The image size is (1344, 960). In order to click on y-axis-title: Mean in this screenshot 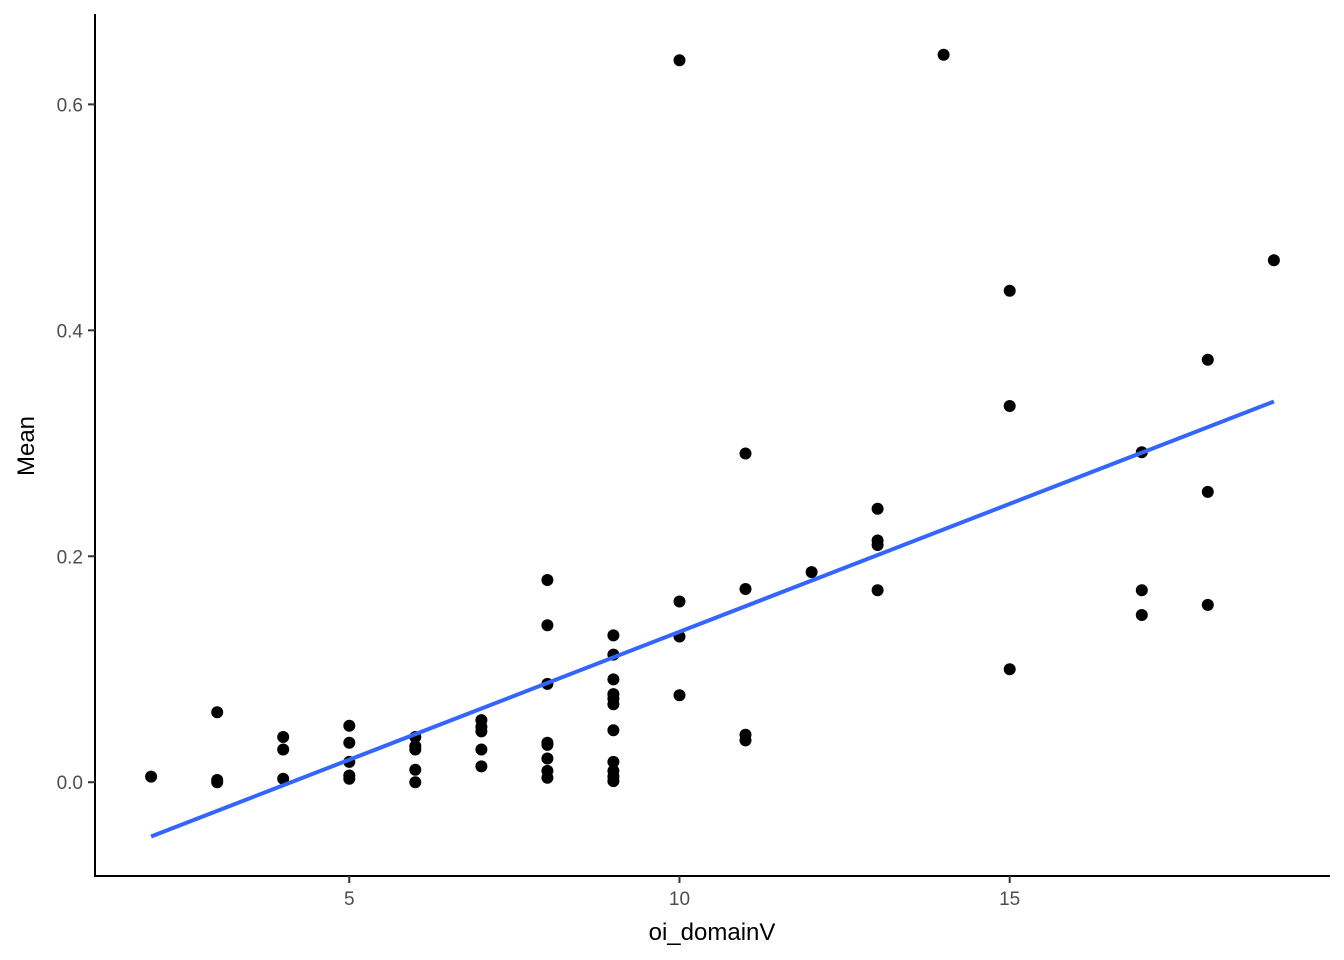, I will do `click(26, 446)`.